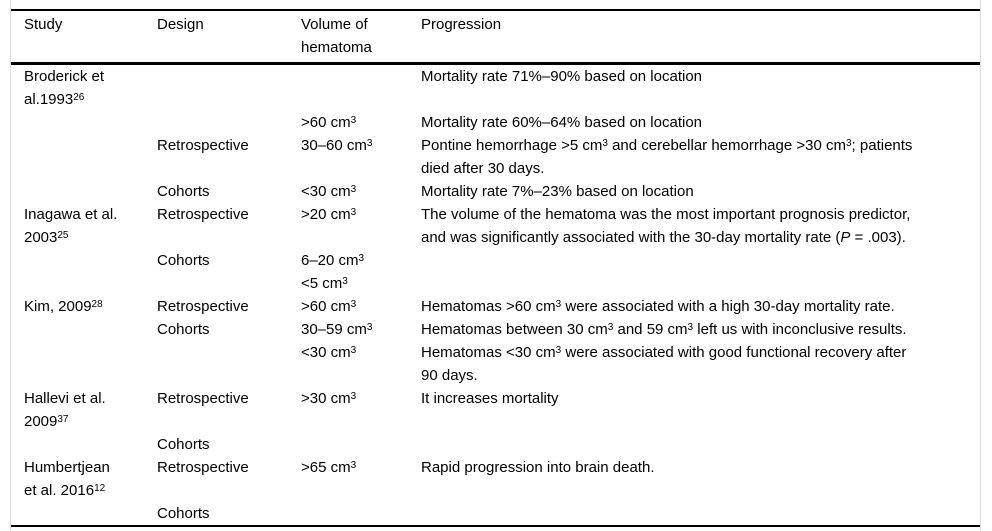 The image size is (992, 531). Describe the element at coordinates (495, 10) in the screenshot. I see `top-rule` at that location.